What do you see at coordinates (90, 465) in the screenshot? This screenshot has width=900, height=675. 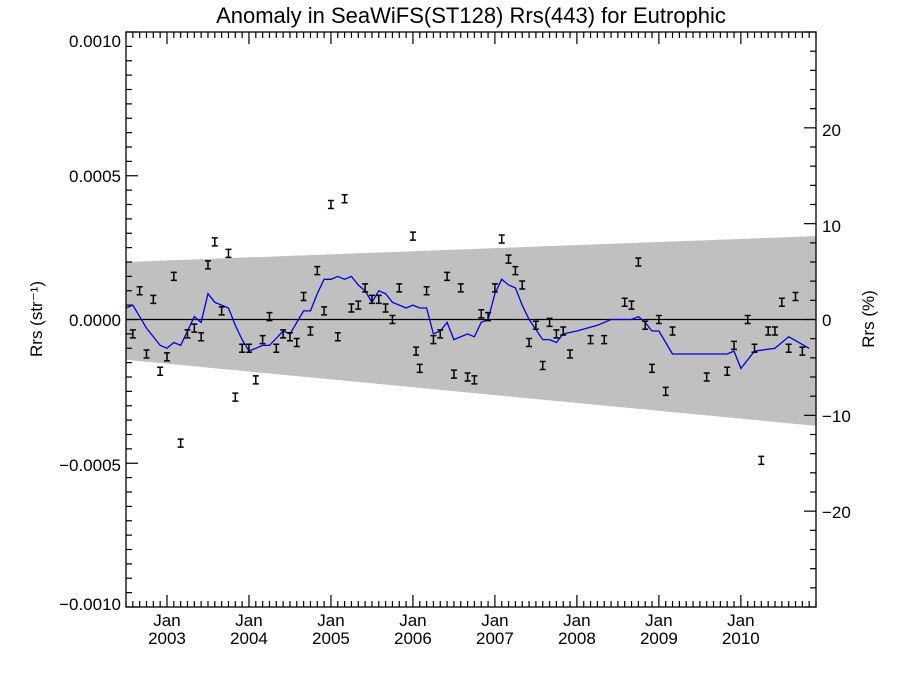 I see `left-tick-label: −0.0005` at bounding box center [90, 465].